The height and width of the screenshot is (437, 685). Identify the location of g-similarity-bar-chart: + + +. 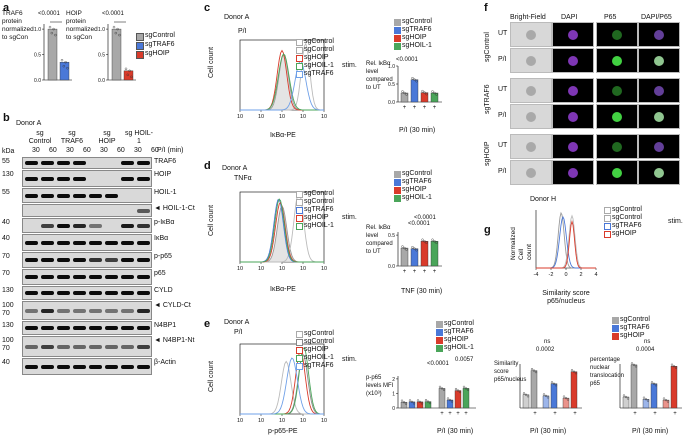
(550, 390).